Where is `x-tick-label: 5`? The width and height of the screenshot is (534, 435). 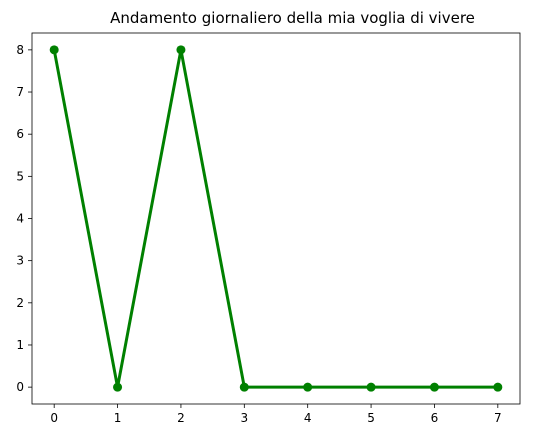 x-tick-label: 5 is located at coordinates (371, 418).